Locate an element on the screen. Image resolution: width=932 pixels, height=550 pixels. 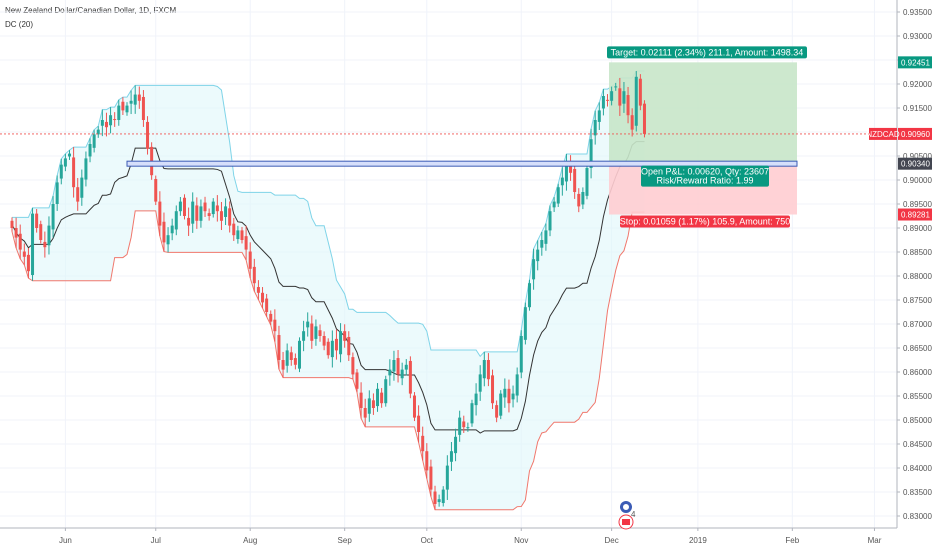
pnl-text: Open P&L: 0.00620, Qty: 23607 is located at coordinates (705, 172).